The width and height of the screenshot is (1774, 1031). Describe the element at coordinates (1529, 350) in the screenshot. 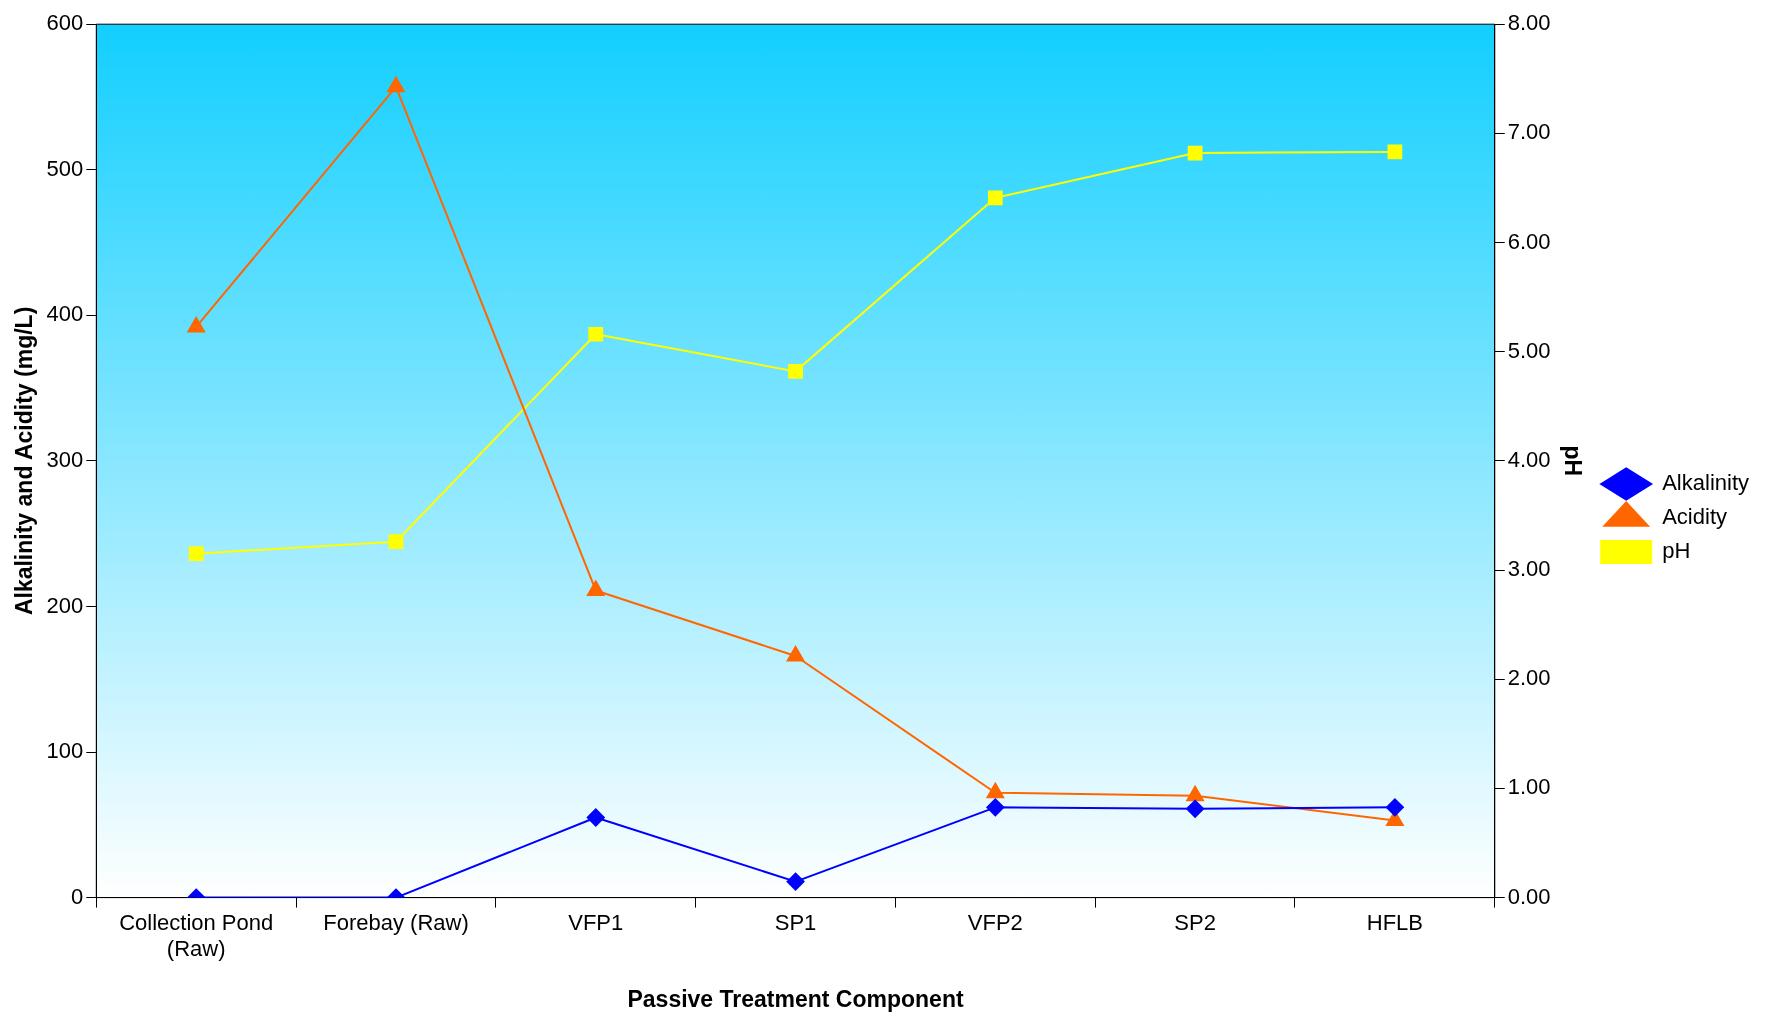

I see `y2-tick-label: 5.00` at that location.